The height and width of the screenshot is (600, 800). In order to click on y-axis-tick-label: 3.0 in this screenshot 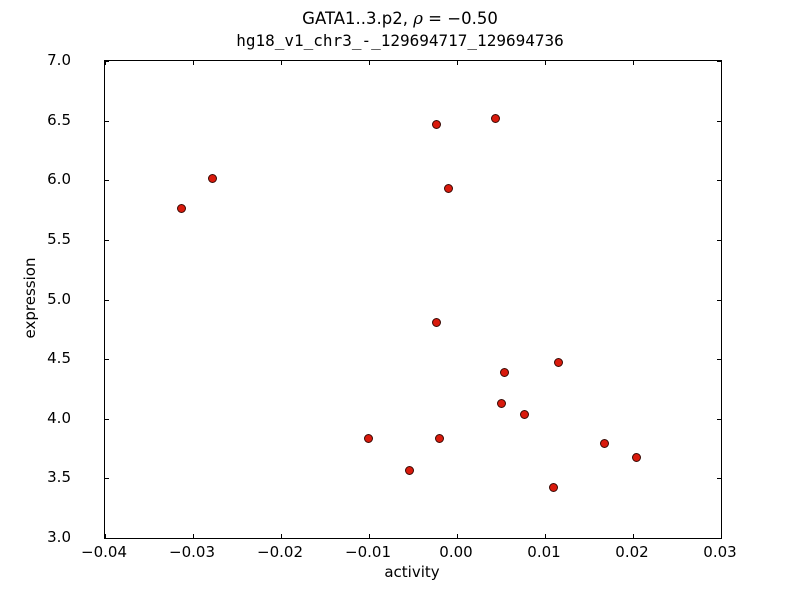, I will do `click(59, 537)`.